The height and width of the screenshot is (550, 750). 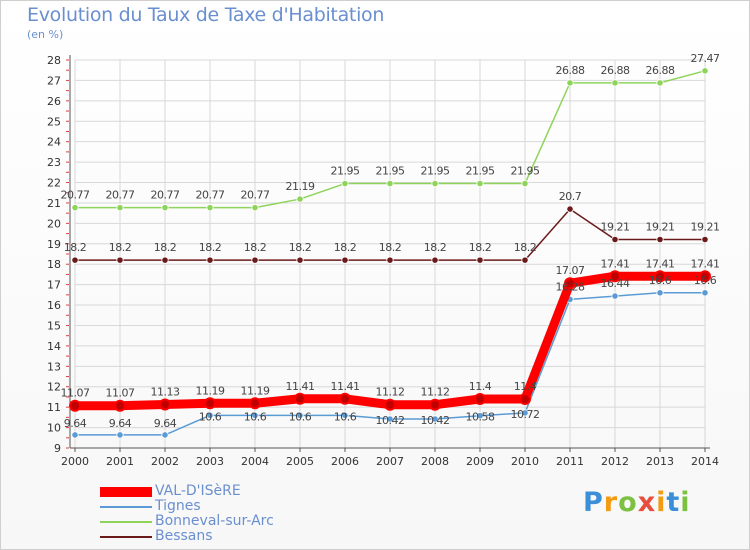 What do you see at coordinates (165, 461) in the screenshot?
I see `x-tick-label: 2002` at bounding box center [165, 461].